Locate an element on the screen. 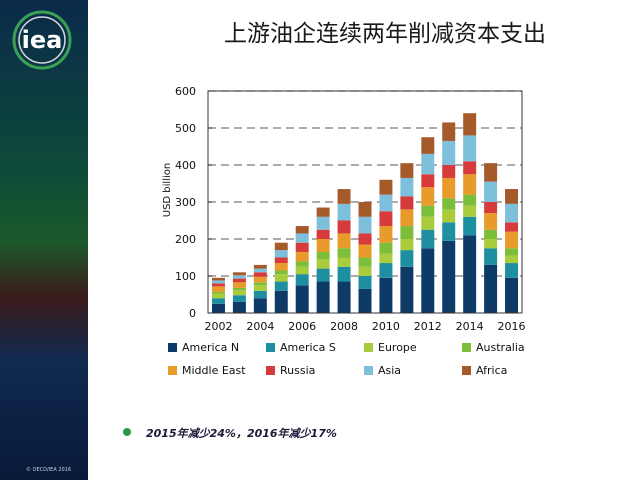 This screenshot has width=640, height=480. sidebar-background: iea © OECD/IEA 2016 is located at coordinates (44, 240).